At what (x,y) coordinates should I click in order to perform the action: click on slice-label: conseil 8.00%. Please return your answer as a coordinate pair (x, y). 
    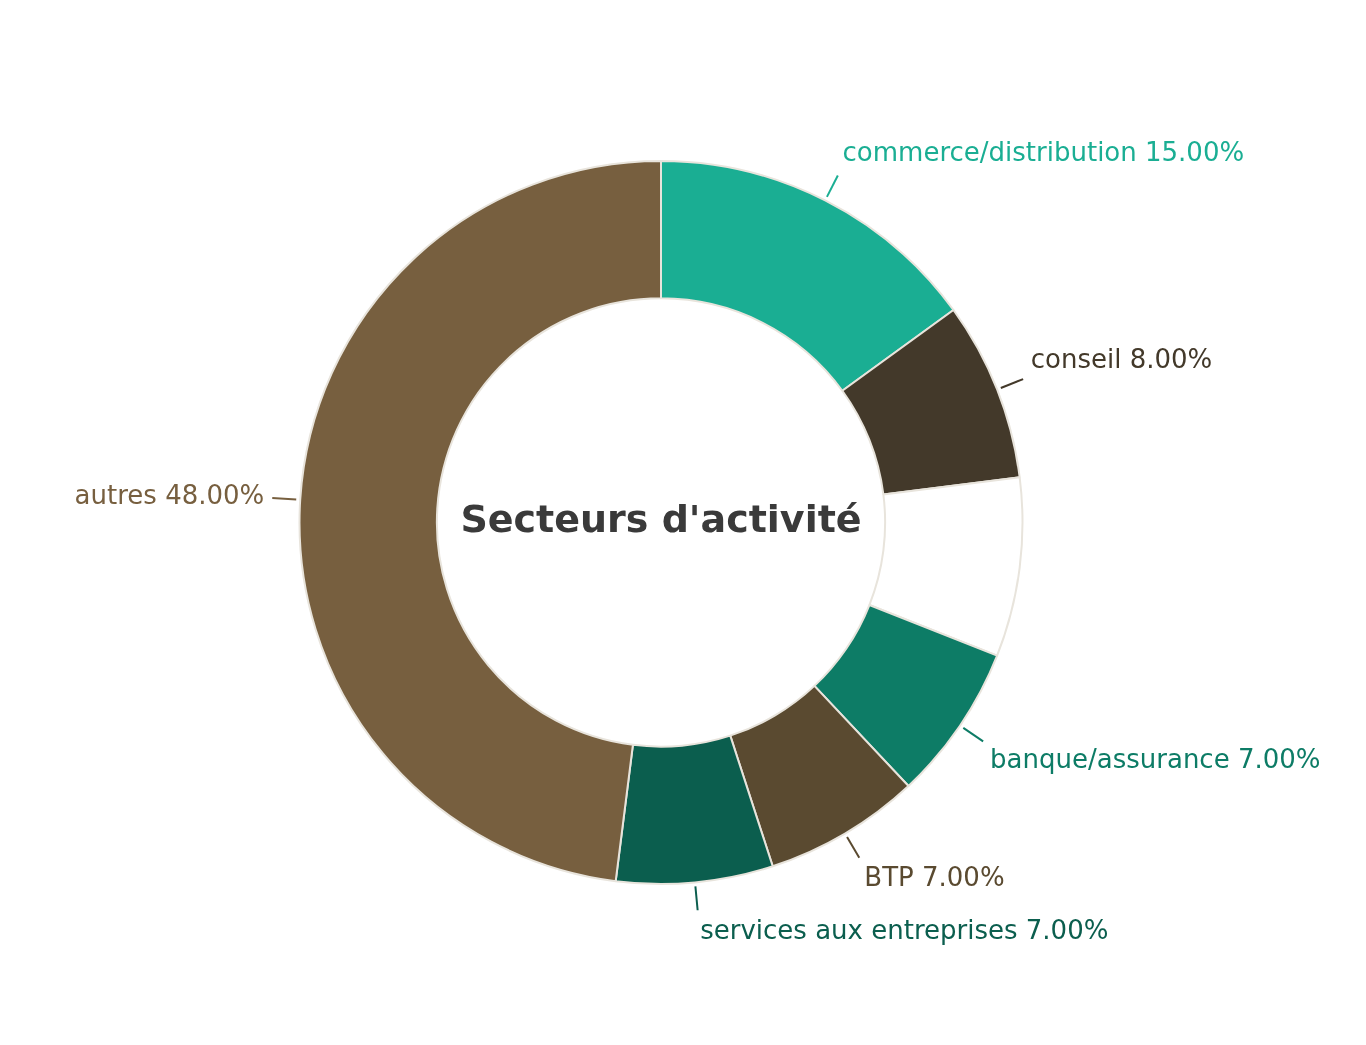
    Looking at the image, I should click on (1121, 358).